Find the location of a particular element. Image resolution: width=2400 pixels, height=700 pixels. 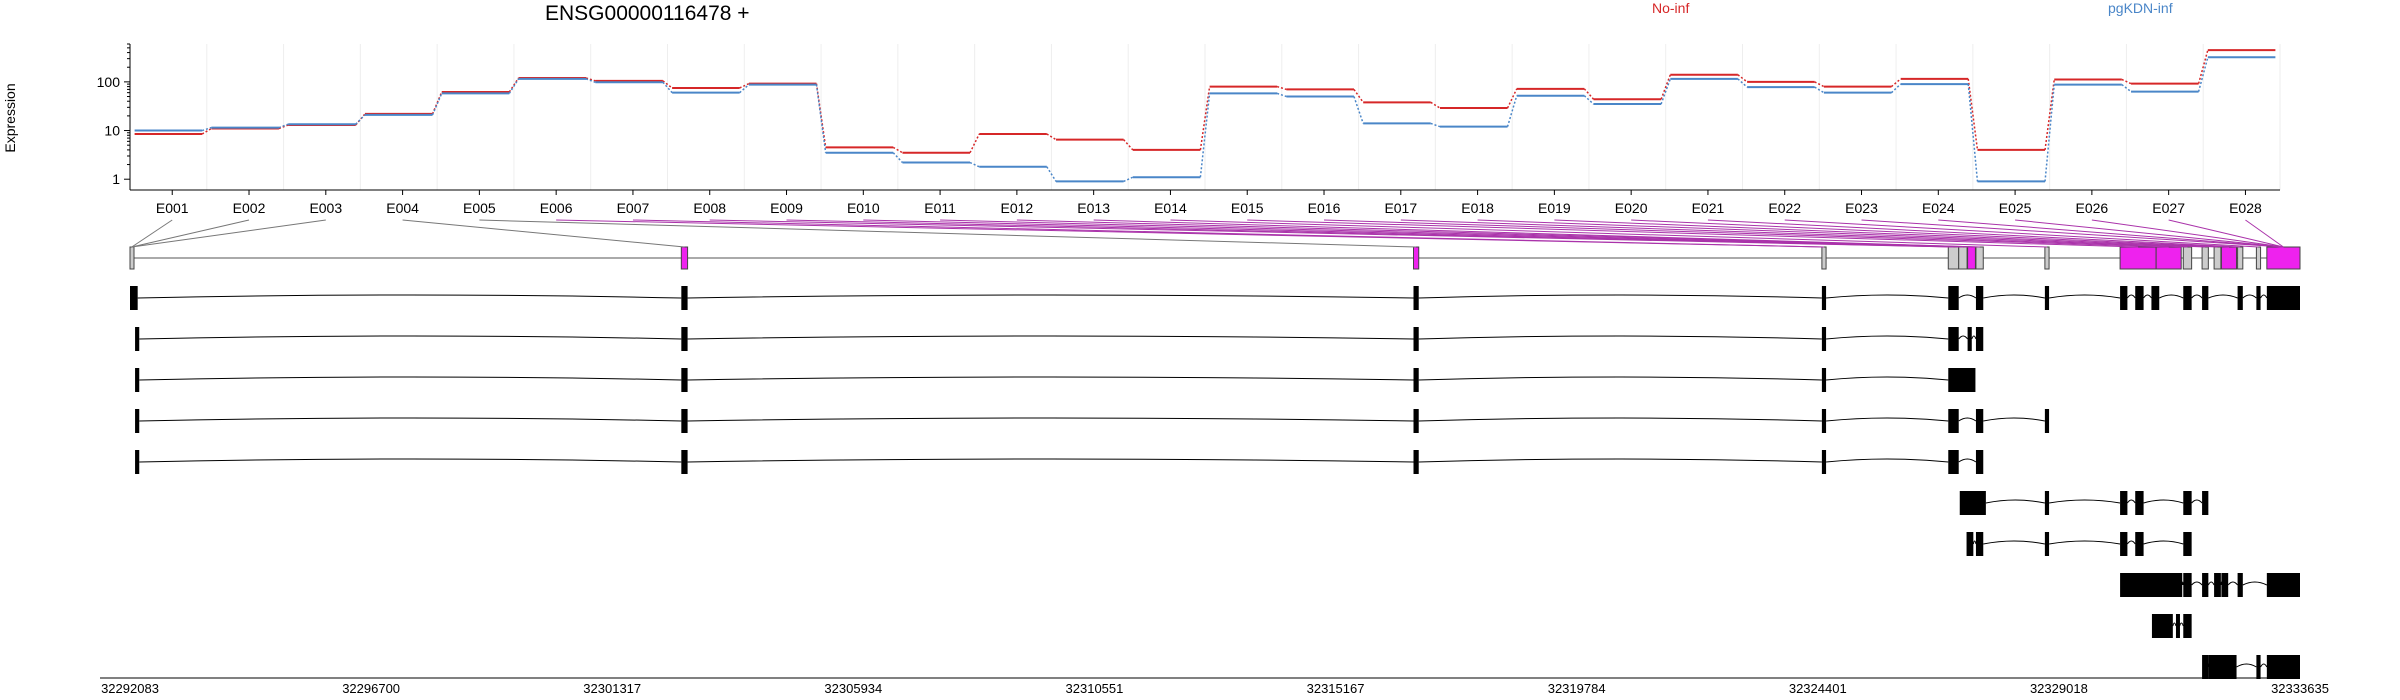

x-tick-label: E002 is located at coordinates (249, 208).